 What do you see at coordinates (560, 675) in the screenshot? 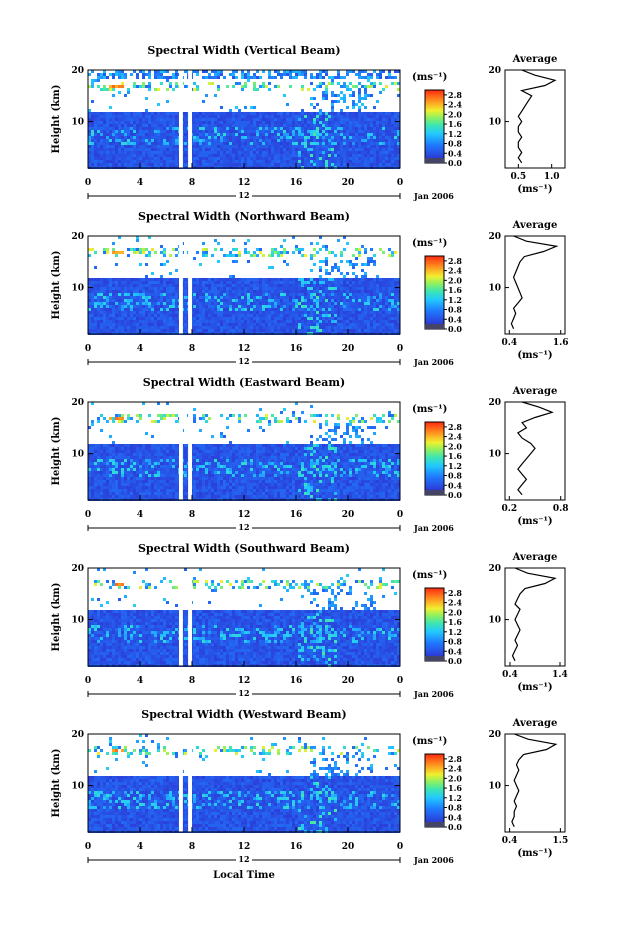
I see `average-x-tick-label: 1.4` at bounding box center [560, 675].